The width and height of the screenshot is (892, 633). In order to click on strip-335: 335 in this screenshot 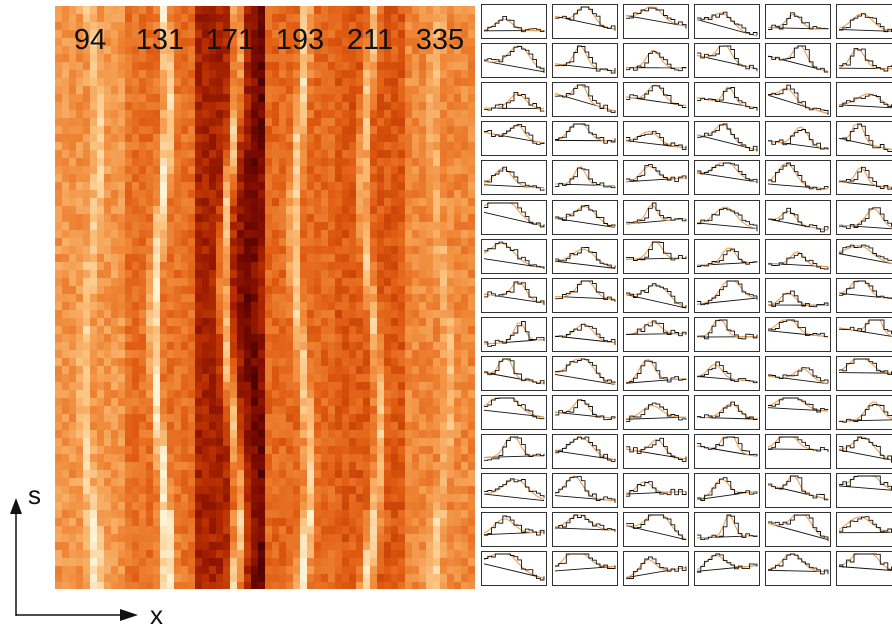, I will do `click(440, 297)`.